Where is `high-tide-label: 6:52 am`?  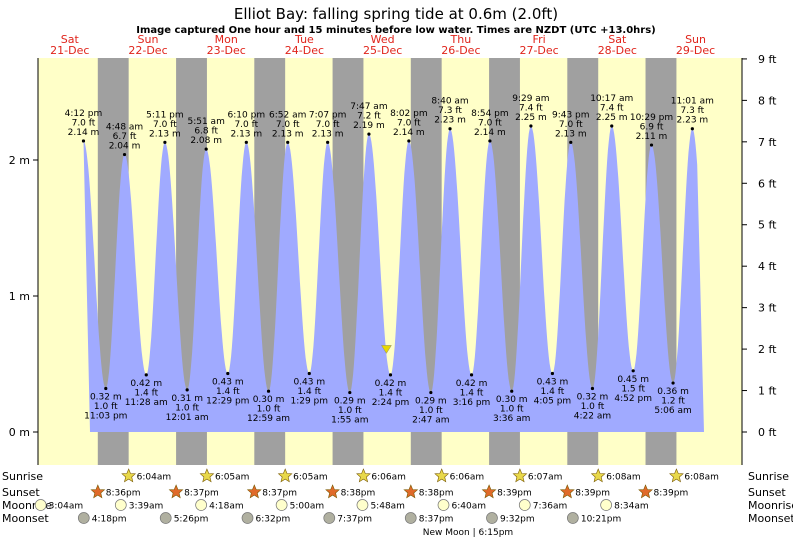
high-tide-label: 6:52 am is located at coordinates (287, 115).